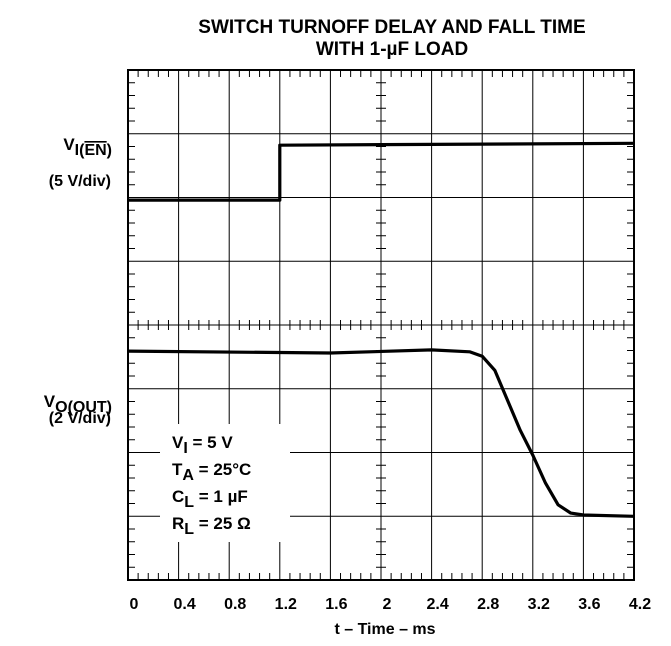 The height and width of the screenshot is (646, 671). What do you see at coordinates (589, 604) in the screenshot?
I see `x-tick-label: 3.6` at bounding box center [589, 604].